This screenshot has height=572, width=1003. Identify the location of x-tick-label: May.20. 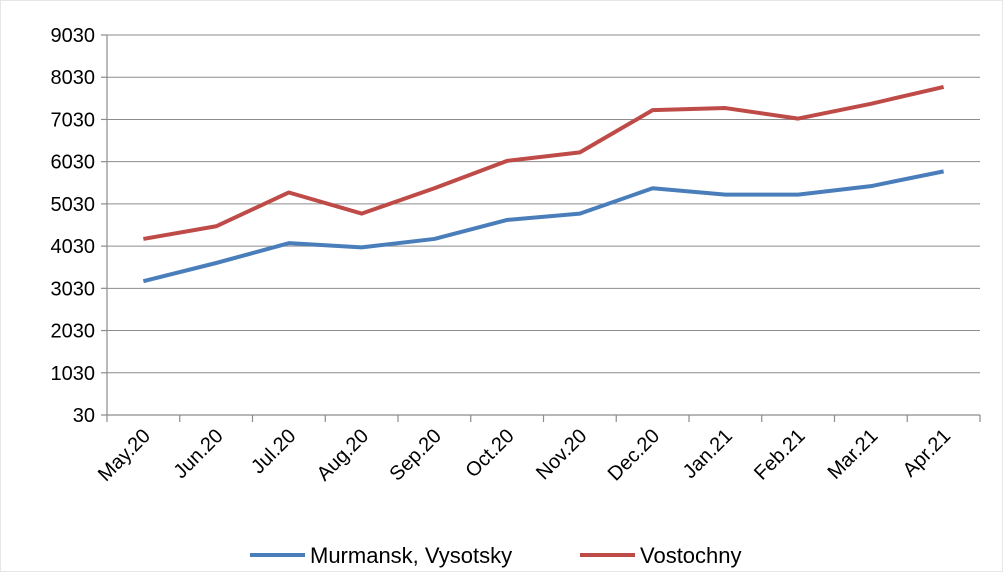
(124, 455).